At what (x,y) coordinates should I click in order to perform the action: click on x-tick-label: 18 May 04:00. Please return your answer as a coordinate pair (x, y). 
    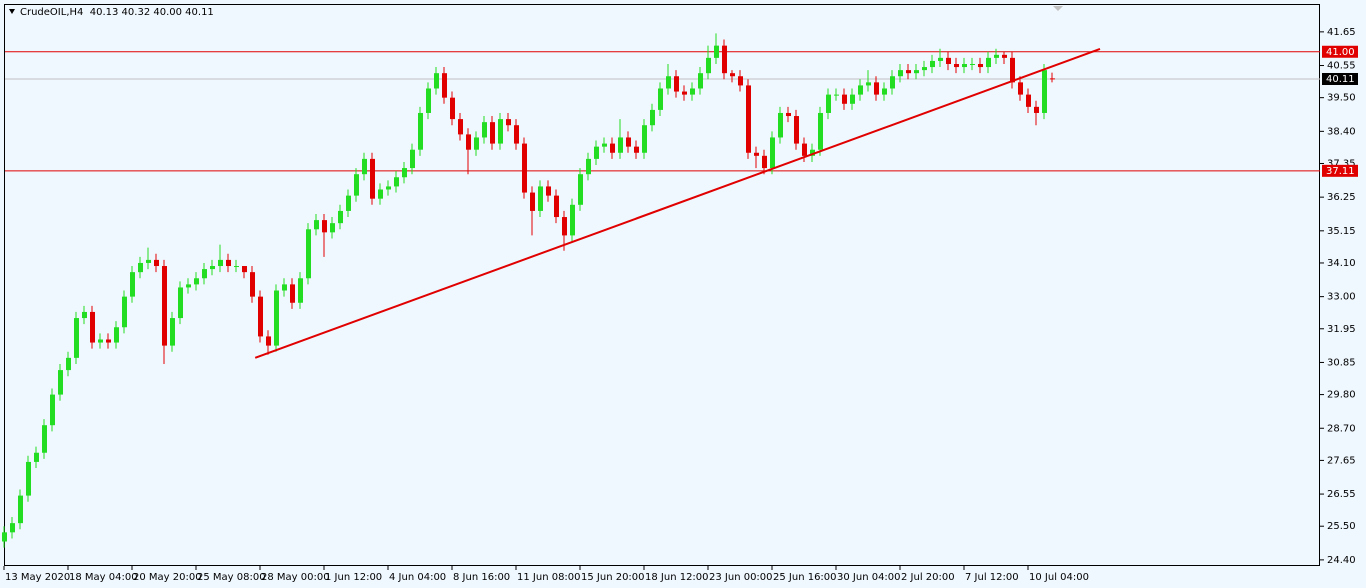
    Looking at the image, I should click on (103, 577).